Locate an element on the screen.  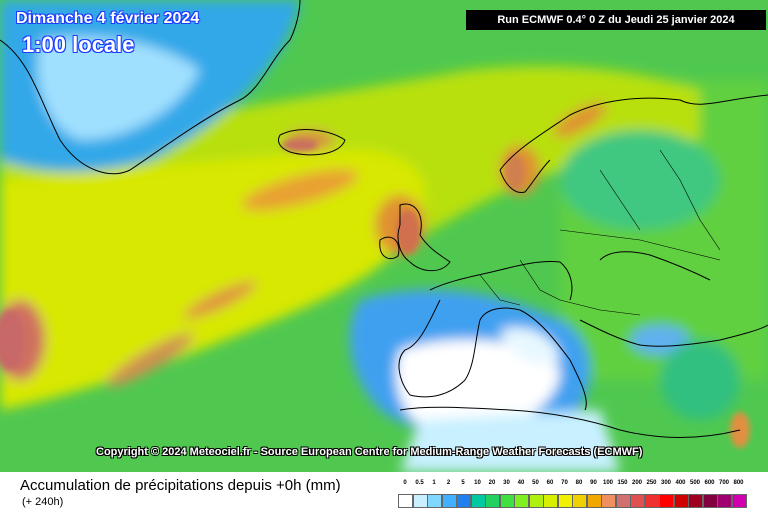
legend-subtitle: (+ 240h) is located at coordinates (43, 502).